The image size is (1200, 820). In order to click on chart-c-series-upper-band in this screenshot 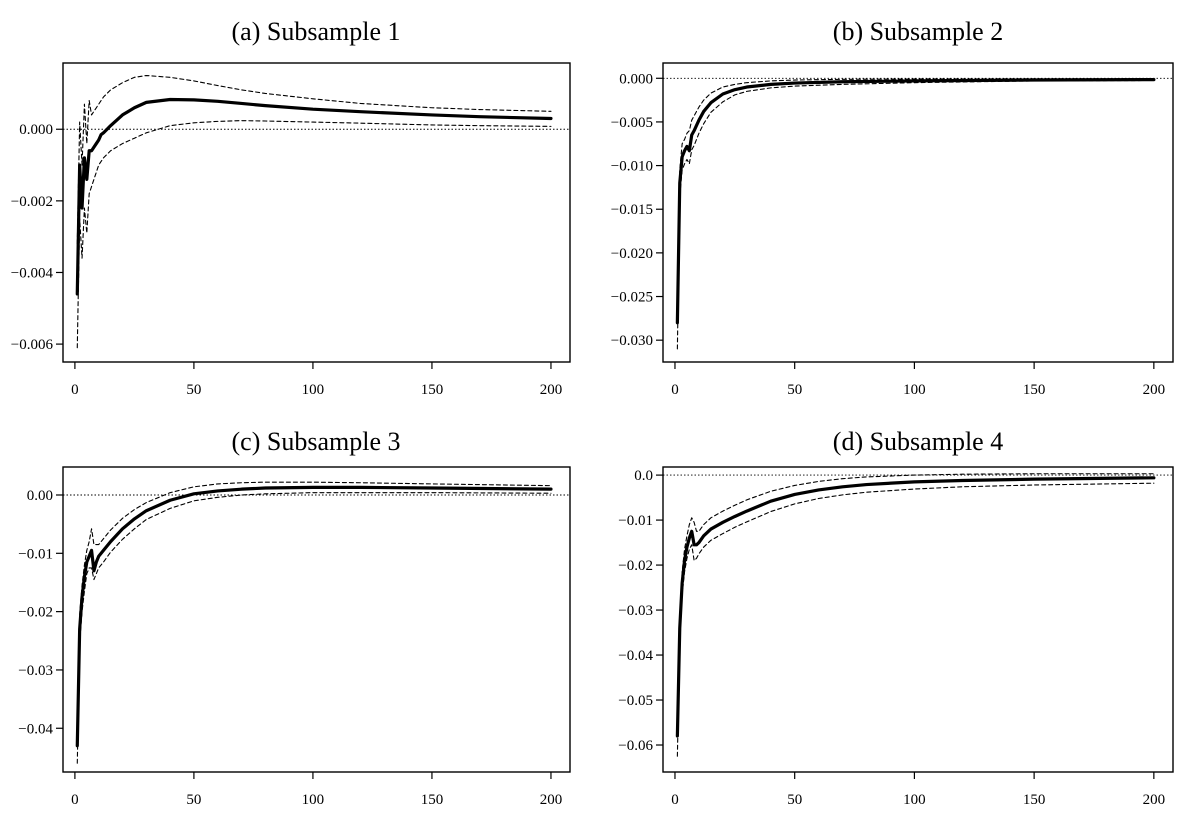, I will do `click(314, 608)`.